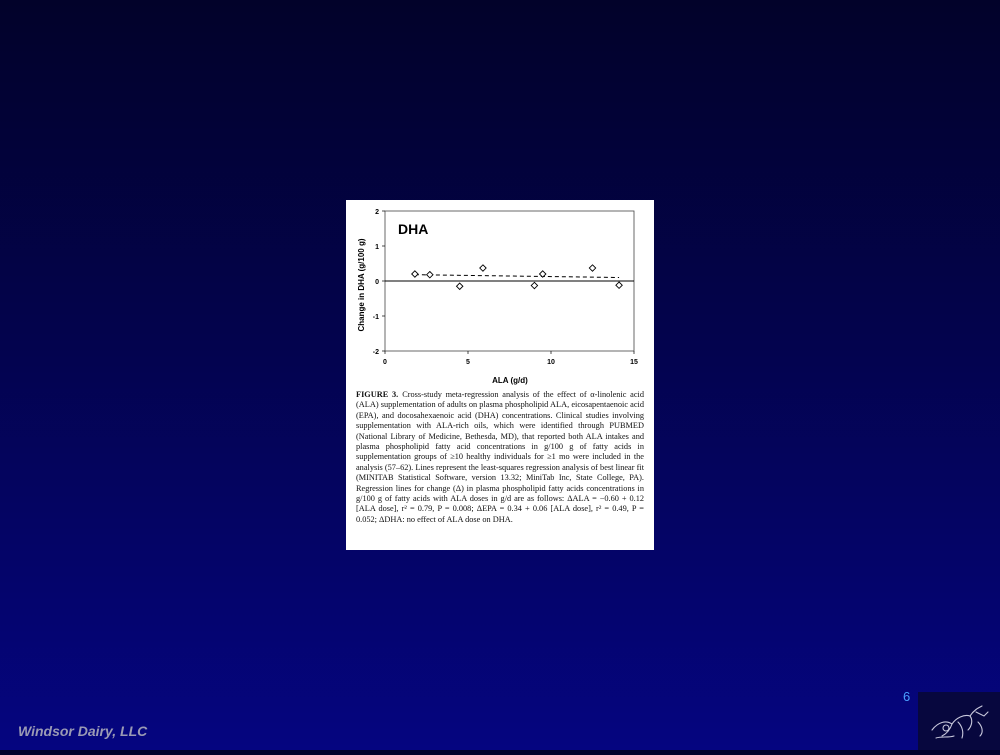  Describe the element at coordinates (377, 212) in the screenshot. I see `y-tick-label: 2` at that location.